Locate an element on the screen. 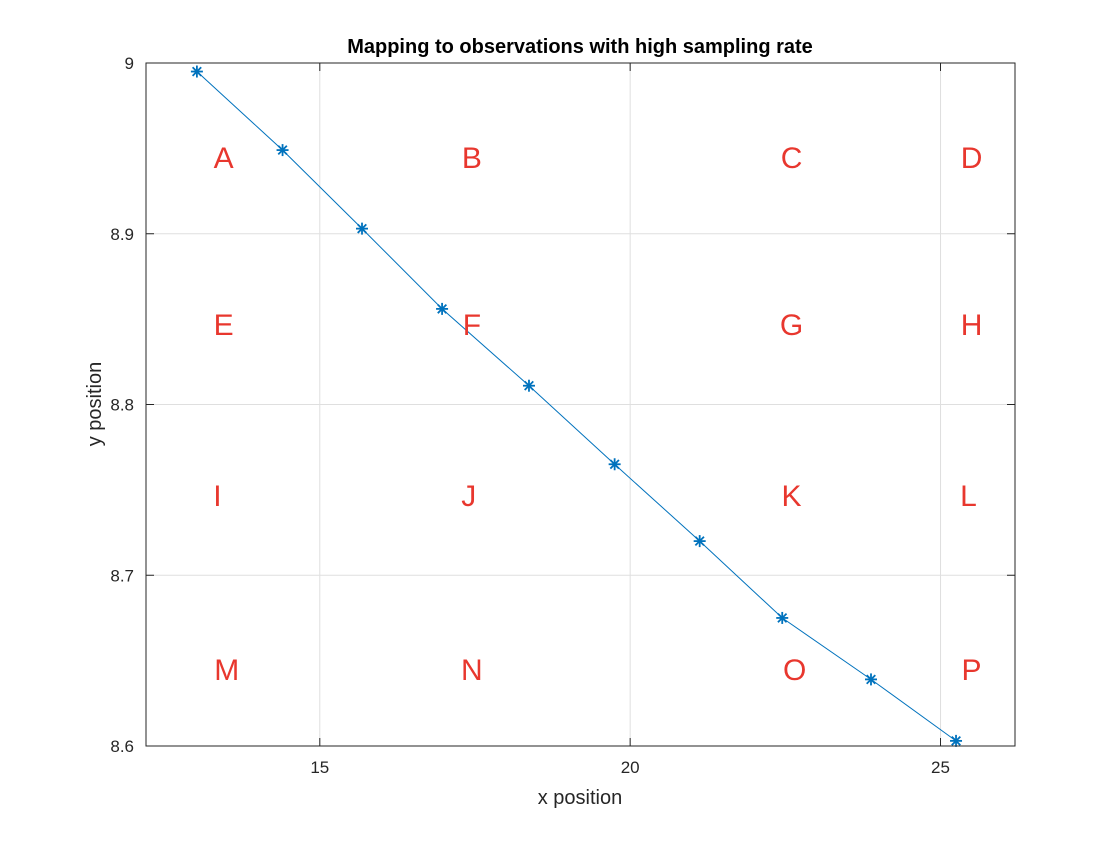 The image size is (1120, 845). y-tick-label: 8.8 is located at coordinates (122, 405).